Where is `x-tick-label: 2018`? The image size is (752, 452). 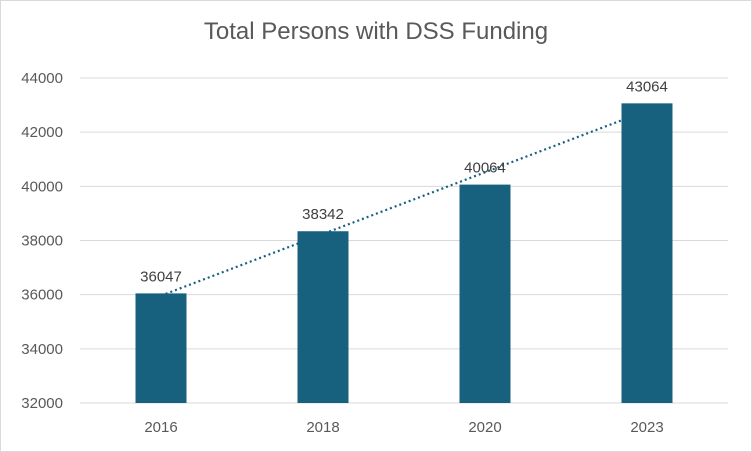
x-tick-label: 2018 is located at coordinates (322, 427).